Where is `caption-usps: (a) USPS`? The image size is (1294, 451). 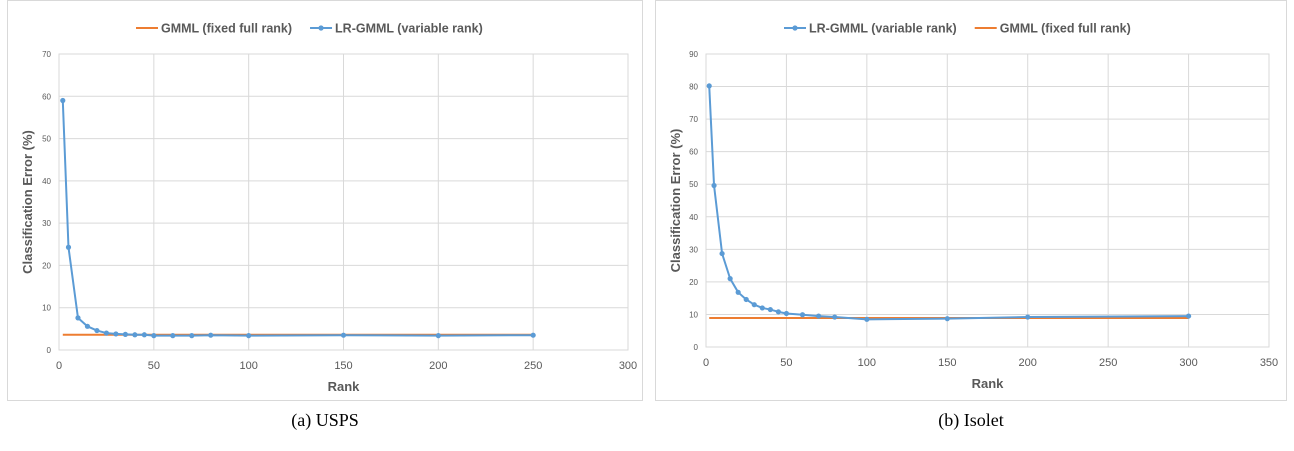 caption-usps: (a) USPS is located at coordinates (325, 420).